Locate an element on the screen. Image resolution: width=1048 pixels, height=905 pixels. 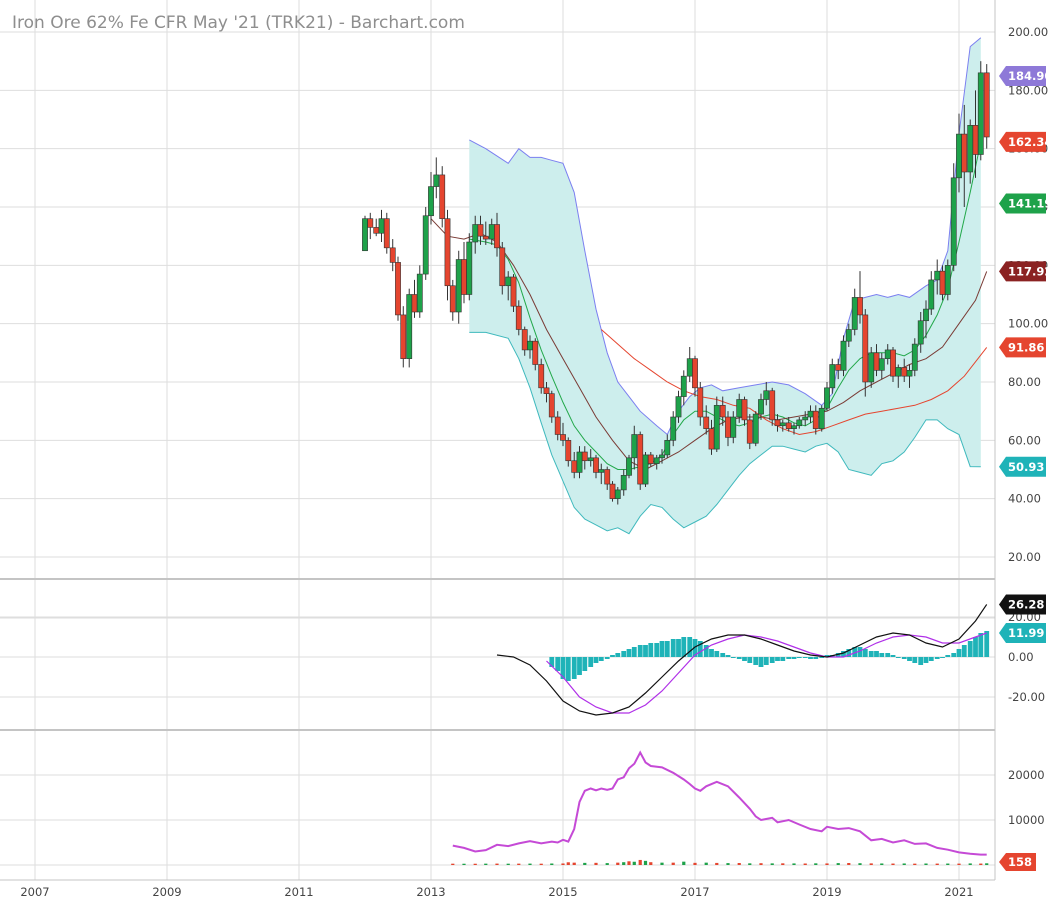
ma-mid-tag: 117.92 is located at coordinates (1023, 271).